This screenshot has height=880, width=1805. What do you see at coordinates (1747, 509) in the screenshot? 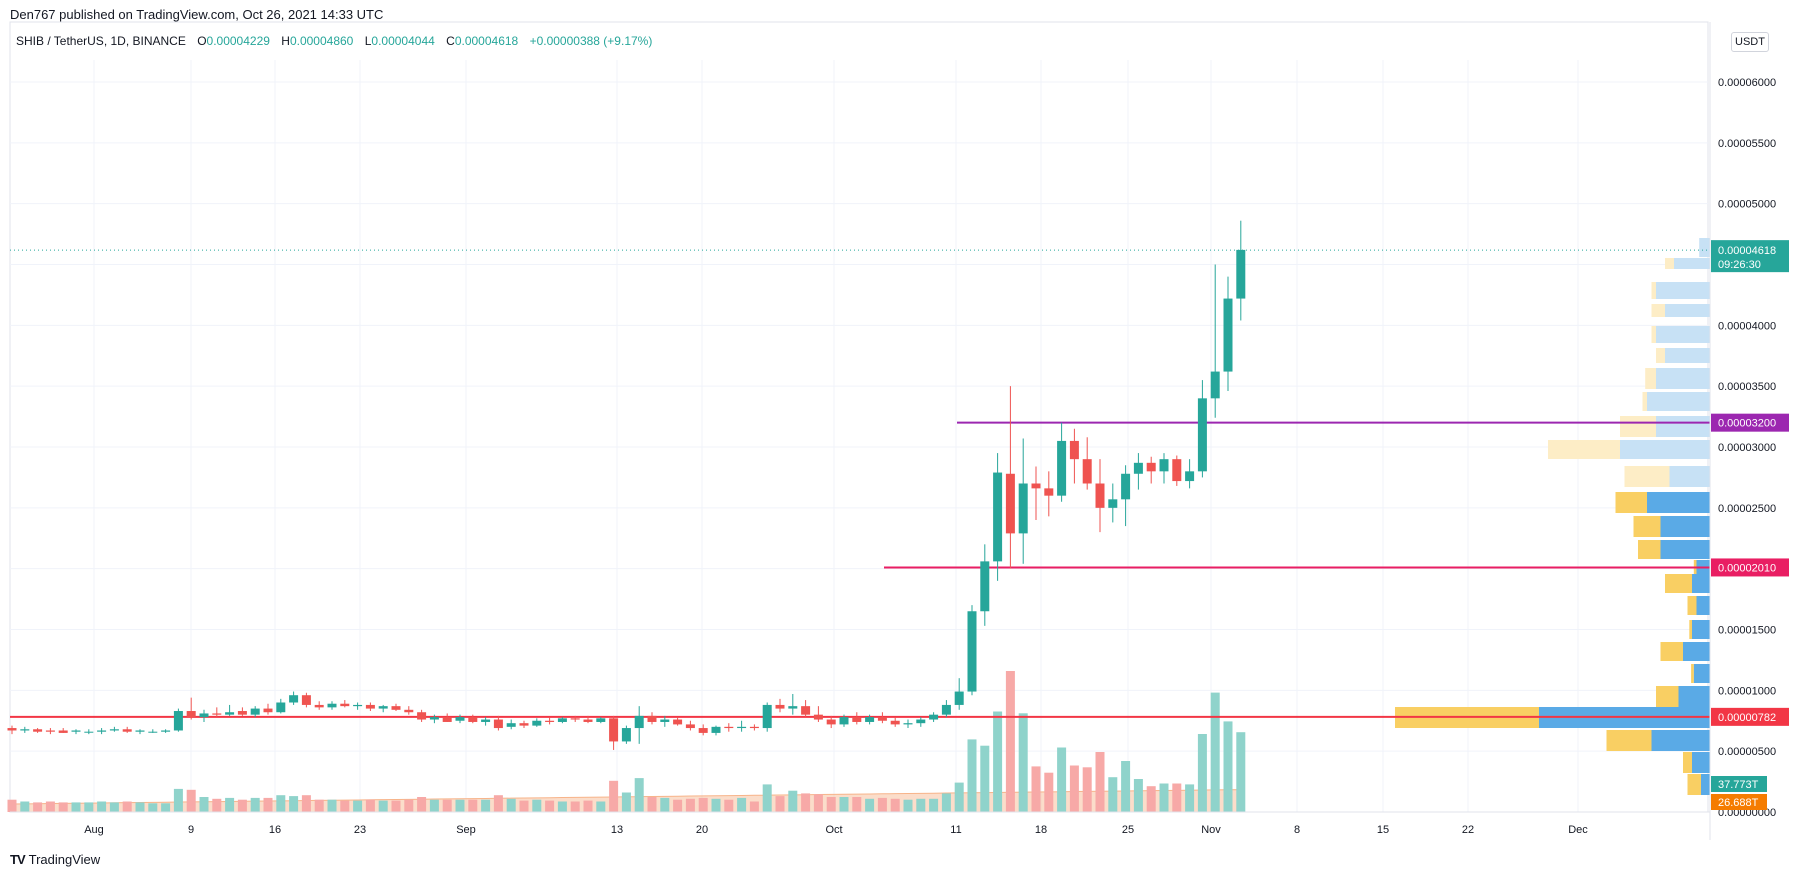
I see `y-tick-label: 0.00002500` at bounding box center [1747, 509].